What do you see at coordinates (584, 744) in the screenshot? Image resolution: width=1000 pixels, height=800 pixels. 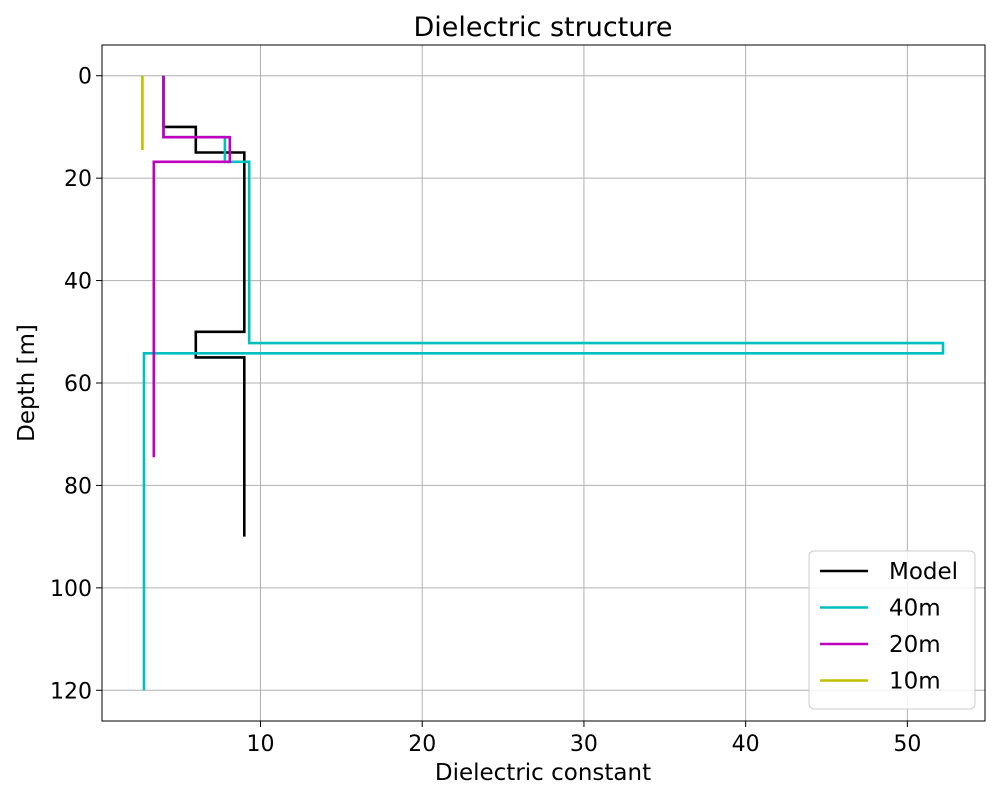 I see `x-tick-label: 30` at bounding box center [584, 744].